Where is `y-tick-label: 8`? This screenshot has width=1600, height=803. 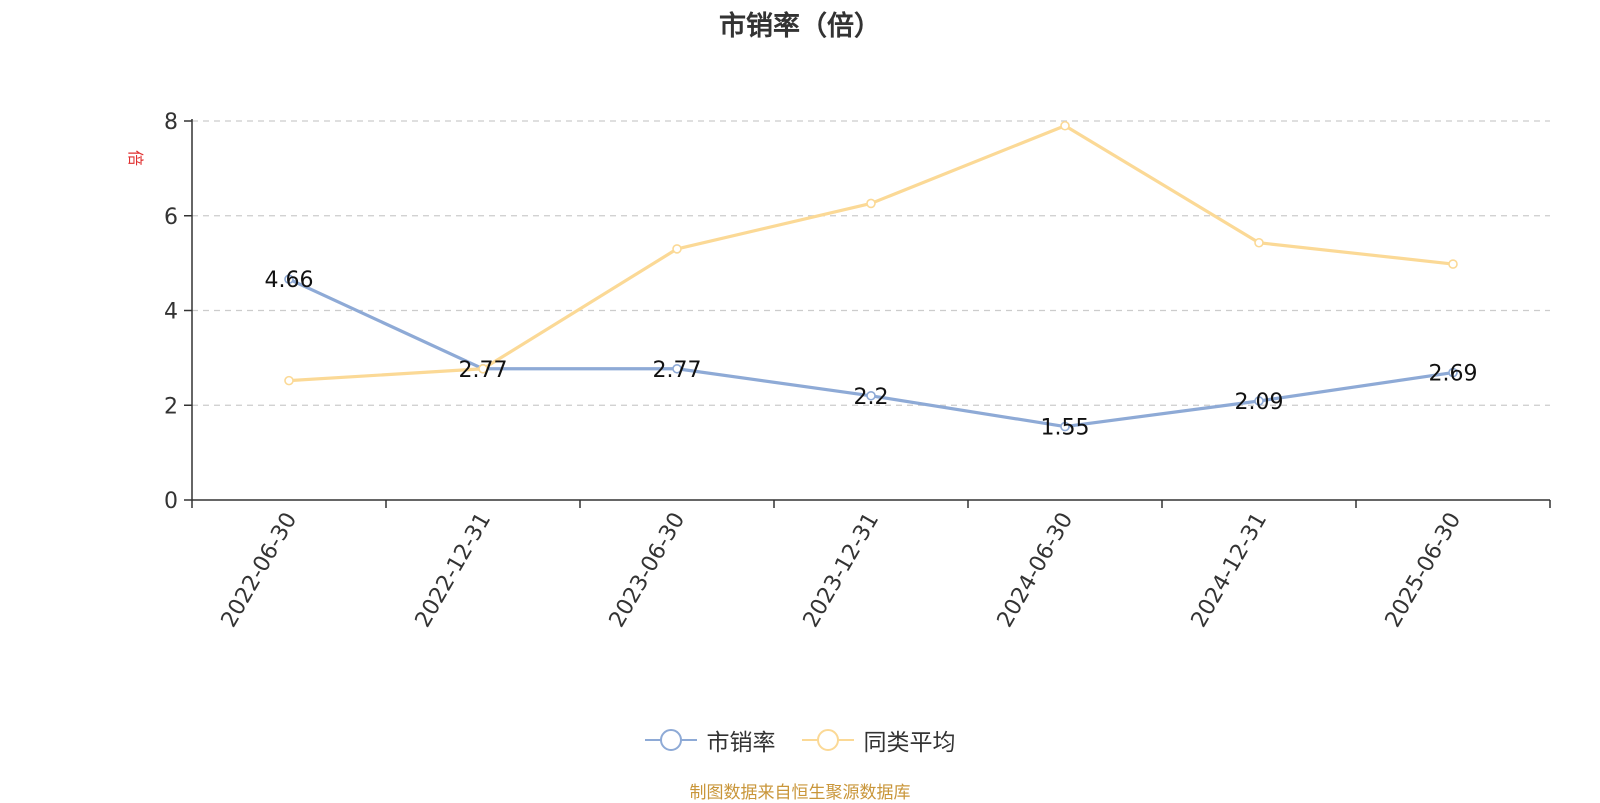 y-tick-label: 8 is located at coordinates (171, 122).